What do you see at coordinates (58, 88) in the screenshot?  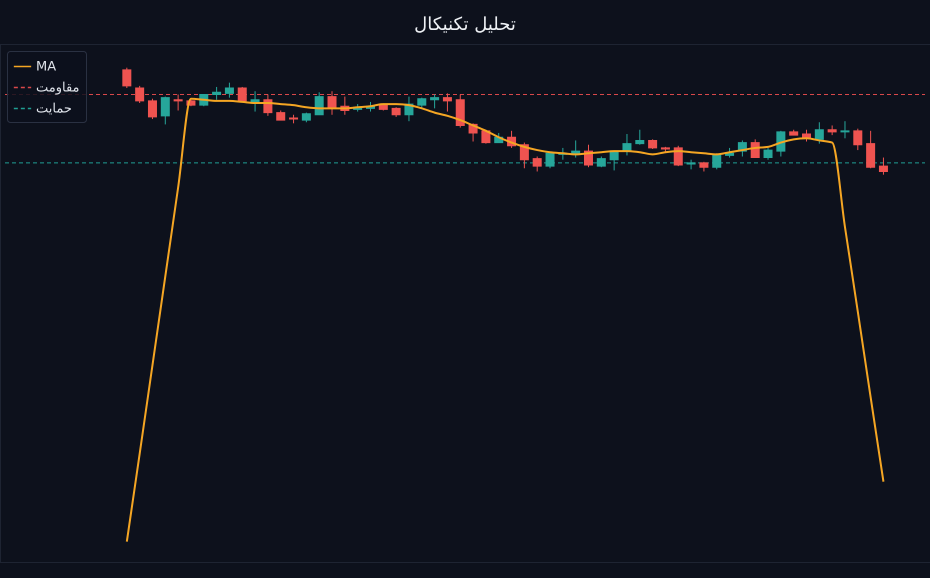 I see `ref-line-label: مقاومت` at bounding box center [58, 88].